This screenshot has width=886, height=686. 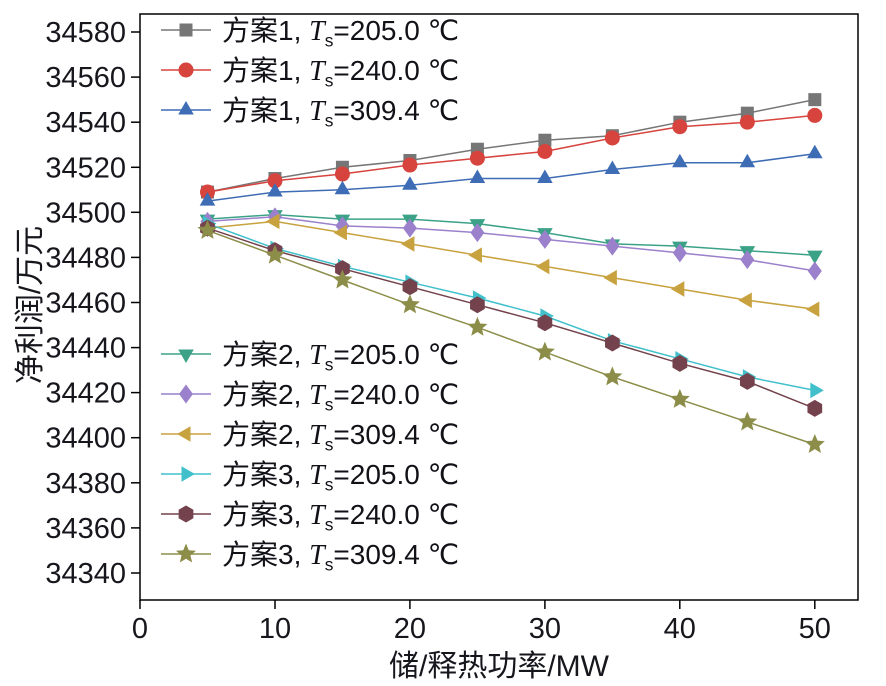 I want to click on legend-label: 方案3, Ts=309.4 ℃, so click(x=341, y=556).